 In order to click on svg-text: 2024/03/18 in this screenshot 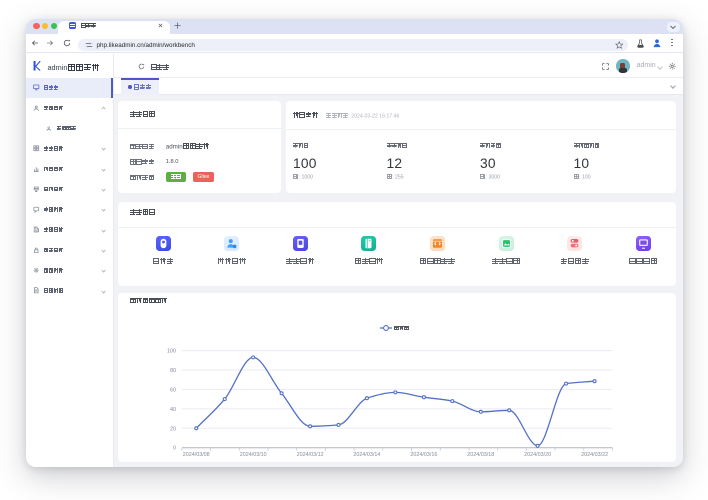, I will do `click(480, 455)`.